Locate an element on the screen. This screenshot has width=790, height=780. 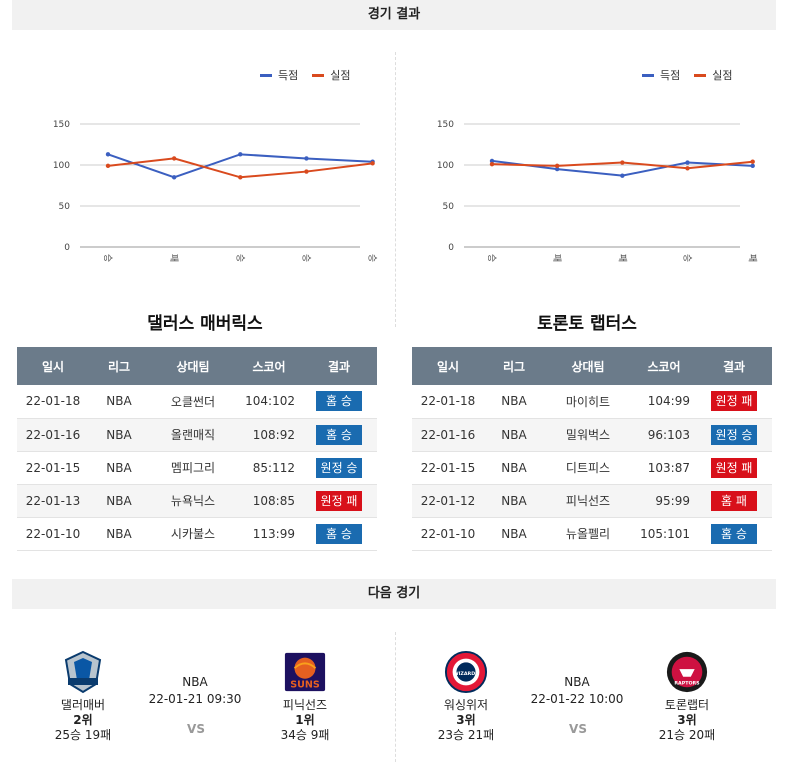
cell-opponent: 올랜매직 is located at coordinates (193, 435).